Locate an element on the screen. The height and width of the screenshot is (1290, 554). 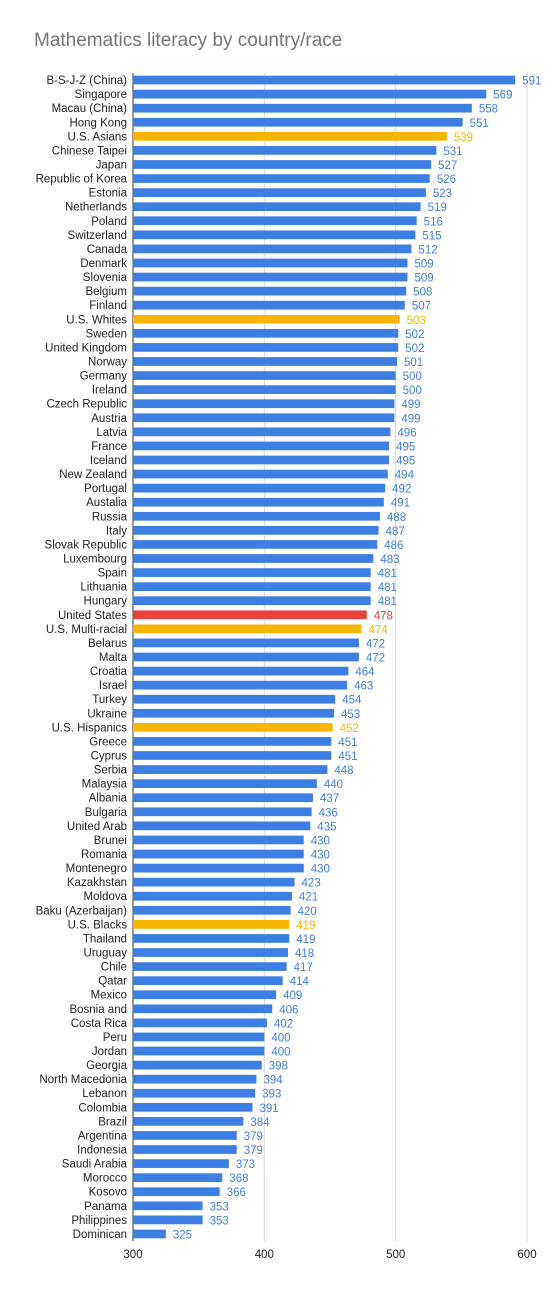
chart-title: Mathematics literacy by country/race is located at coordinates (188, 40).